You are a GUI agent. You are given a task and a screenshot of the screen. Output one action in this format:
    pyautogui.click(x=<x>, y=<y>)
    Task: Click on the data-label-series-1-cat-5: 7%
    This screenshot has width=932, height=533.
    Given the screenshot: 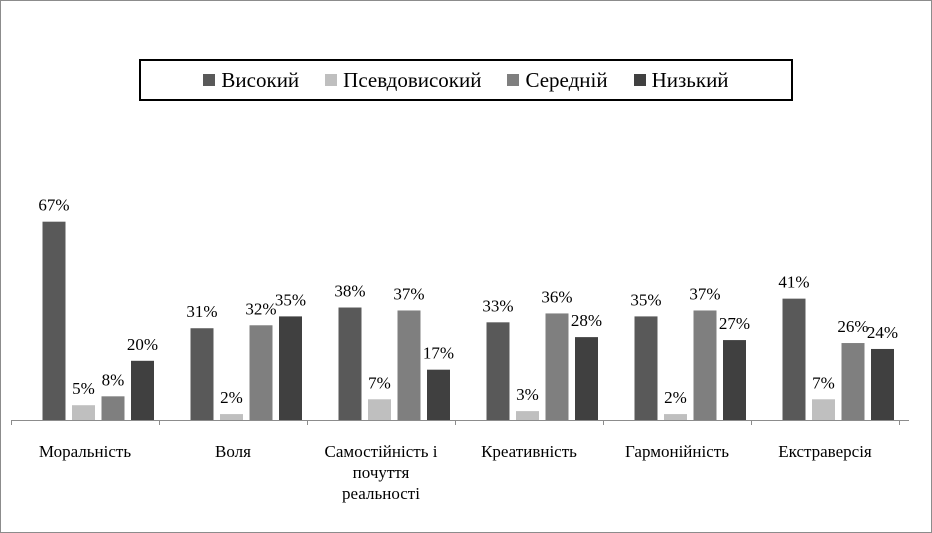 What is the action you would take?
    pyautogui.click(x=823, y=382)
    